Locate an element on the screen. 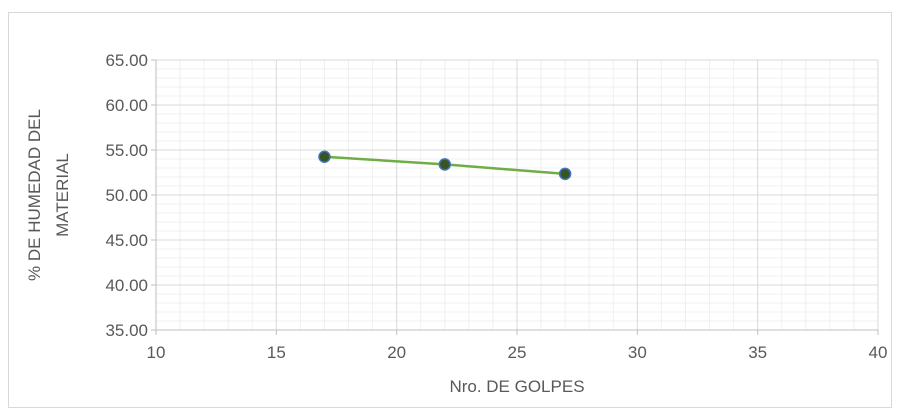 The width and height of the screenshot is (901, 410). x-tick-labels: 10 15 20 25 30 35 40 is located at coordinates (517, 352).